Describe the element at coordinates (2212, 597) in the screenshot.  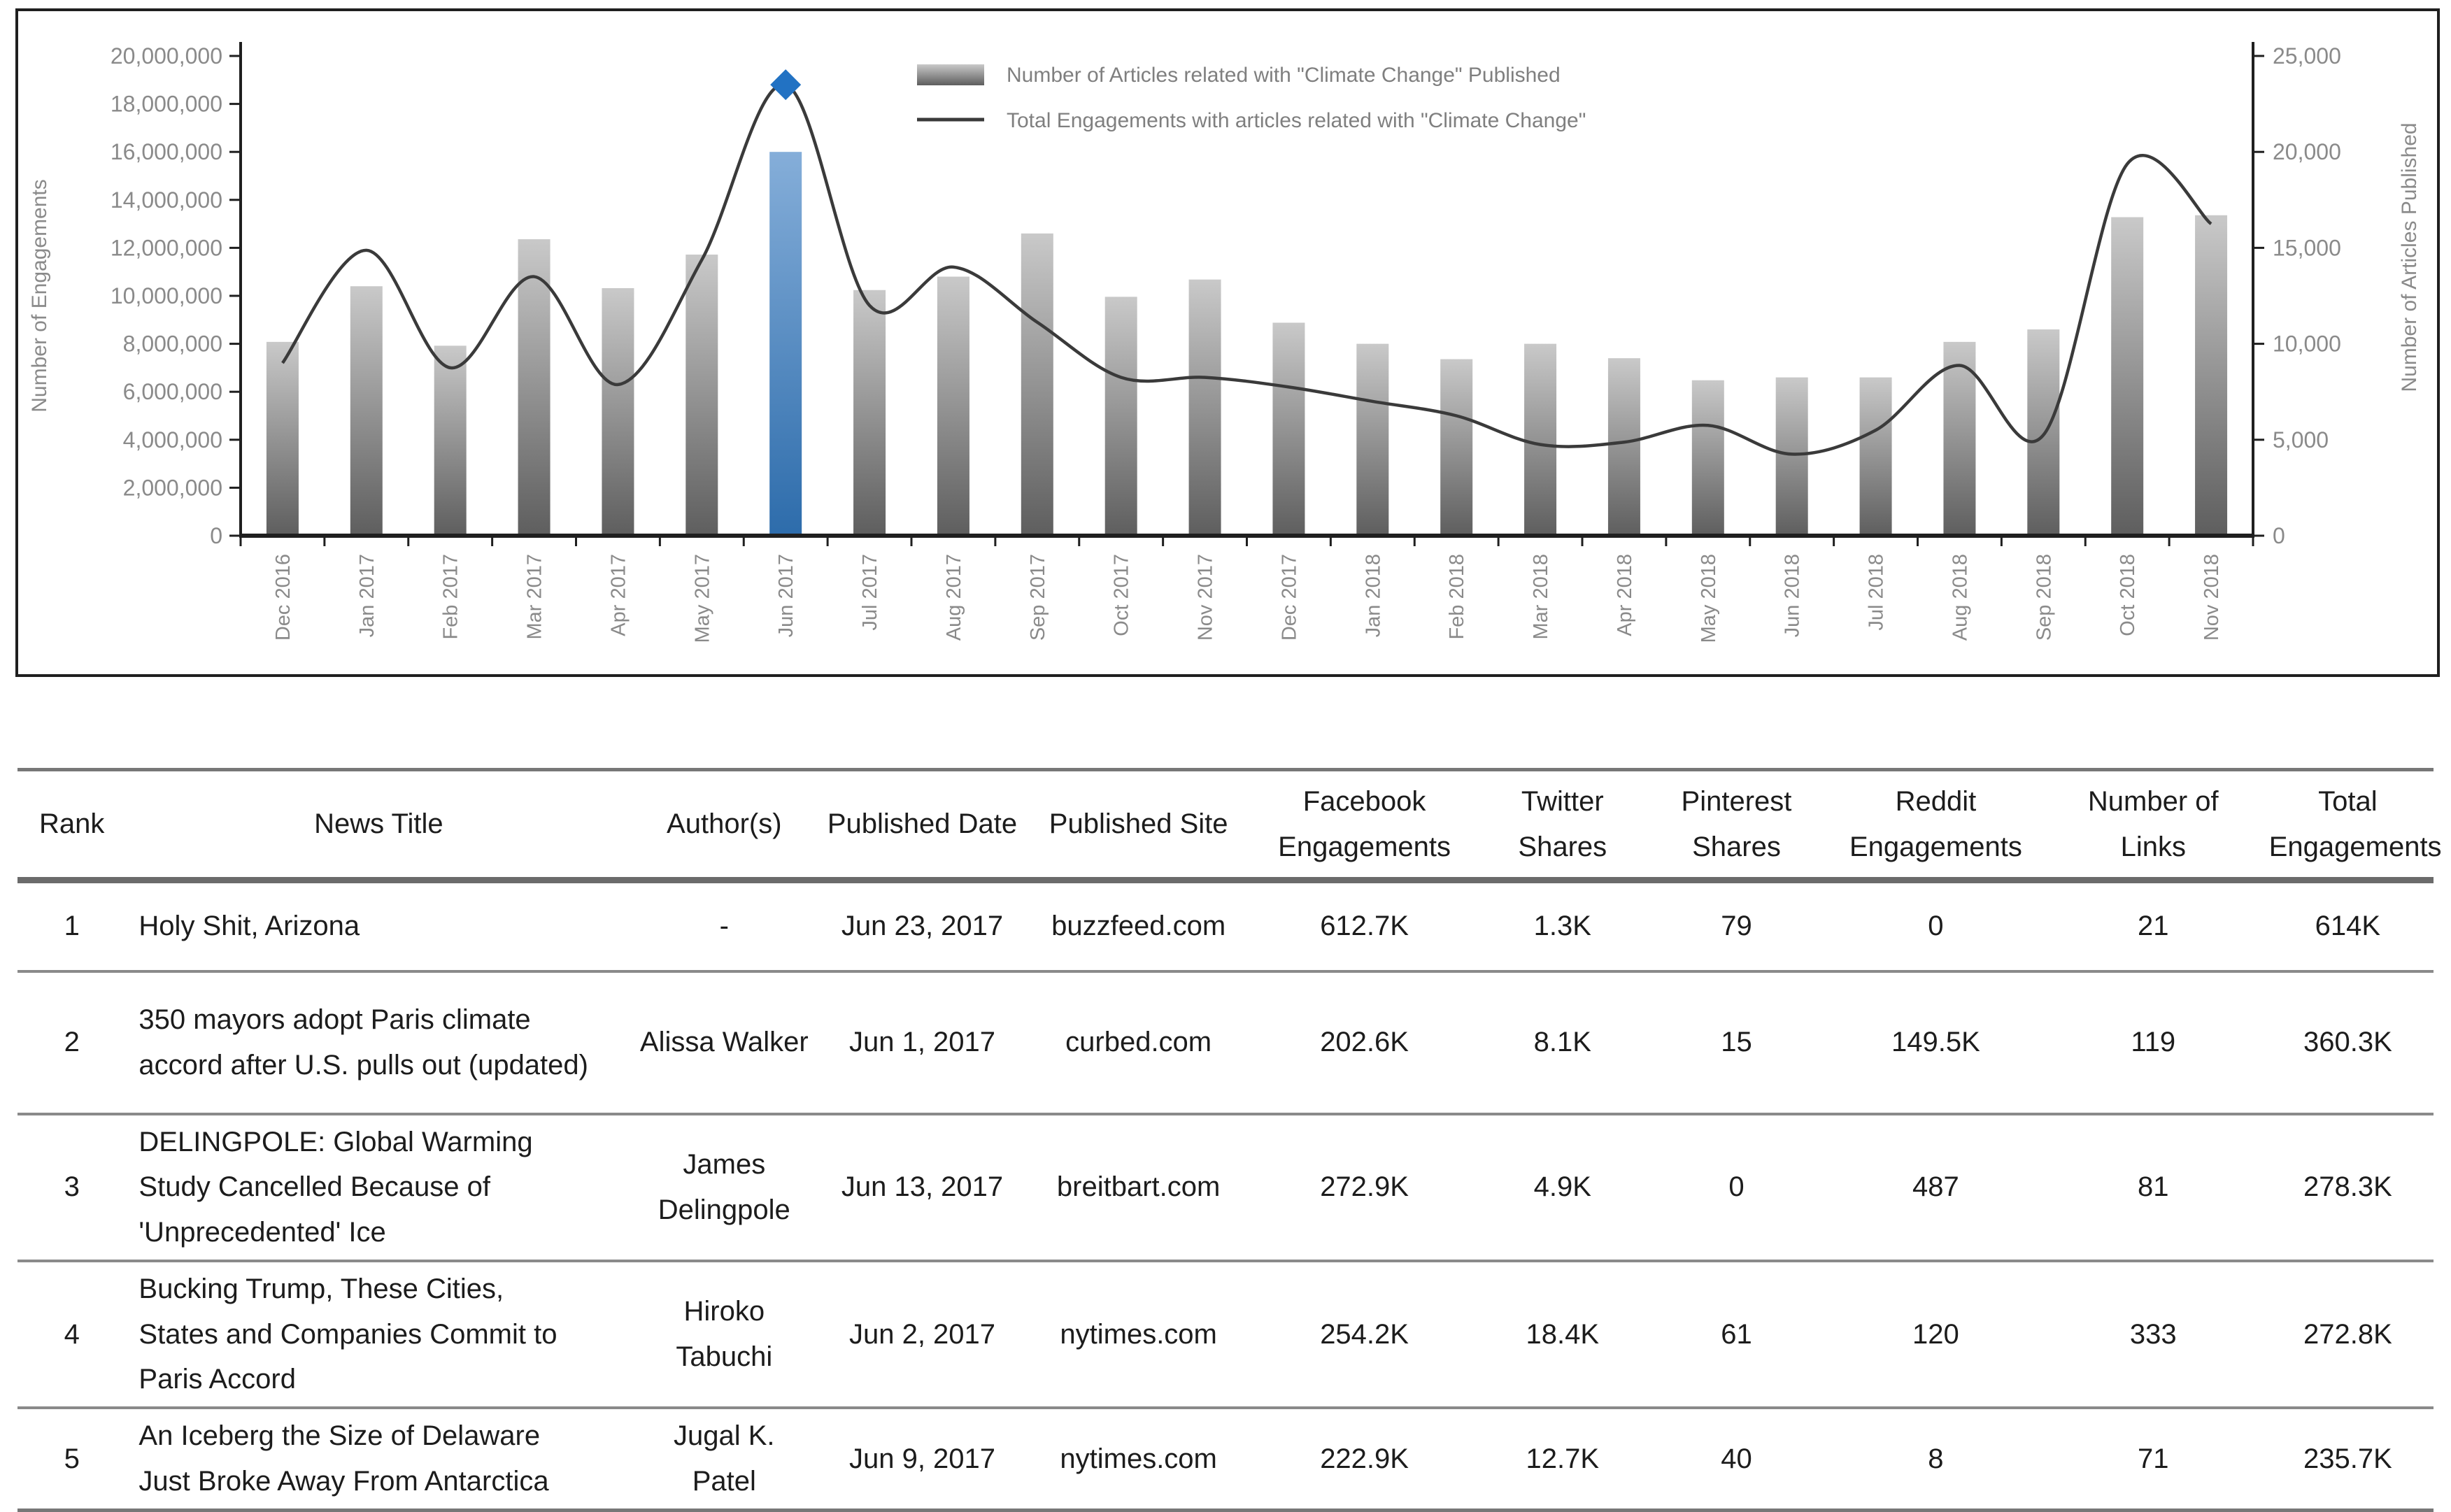
I see `x-axis-category-label: Nov 2018` at that location.